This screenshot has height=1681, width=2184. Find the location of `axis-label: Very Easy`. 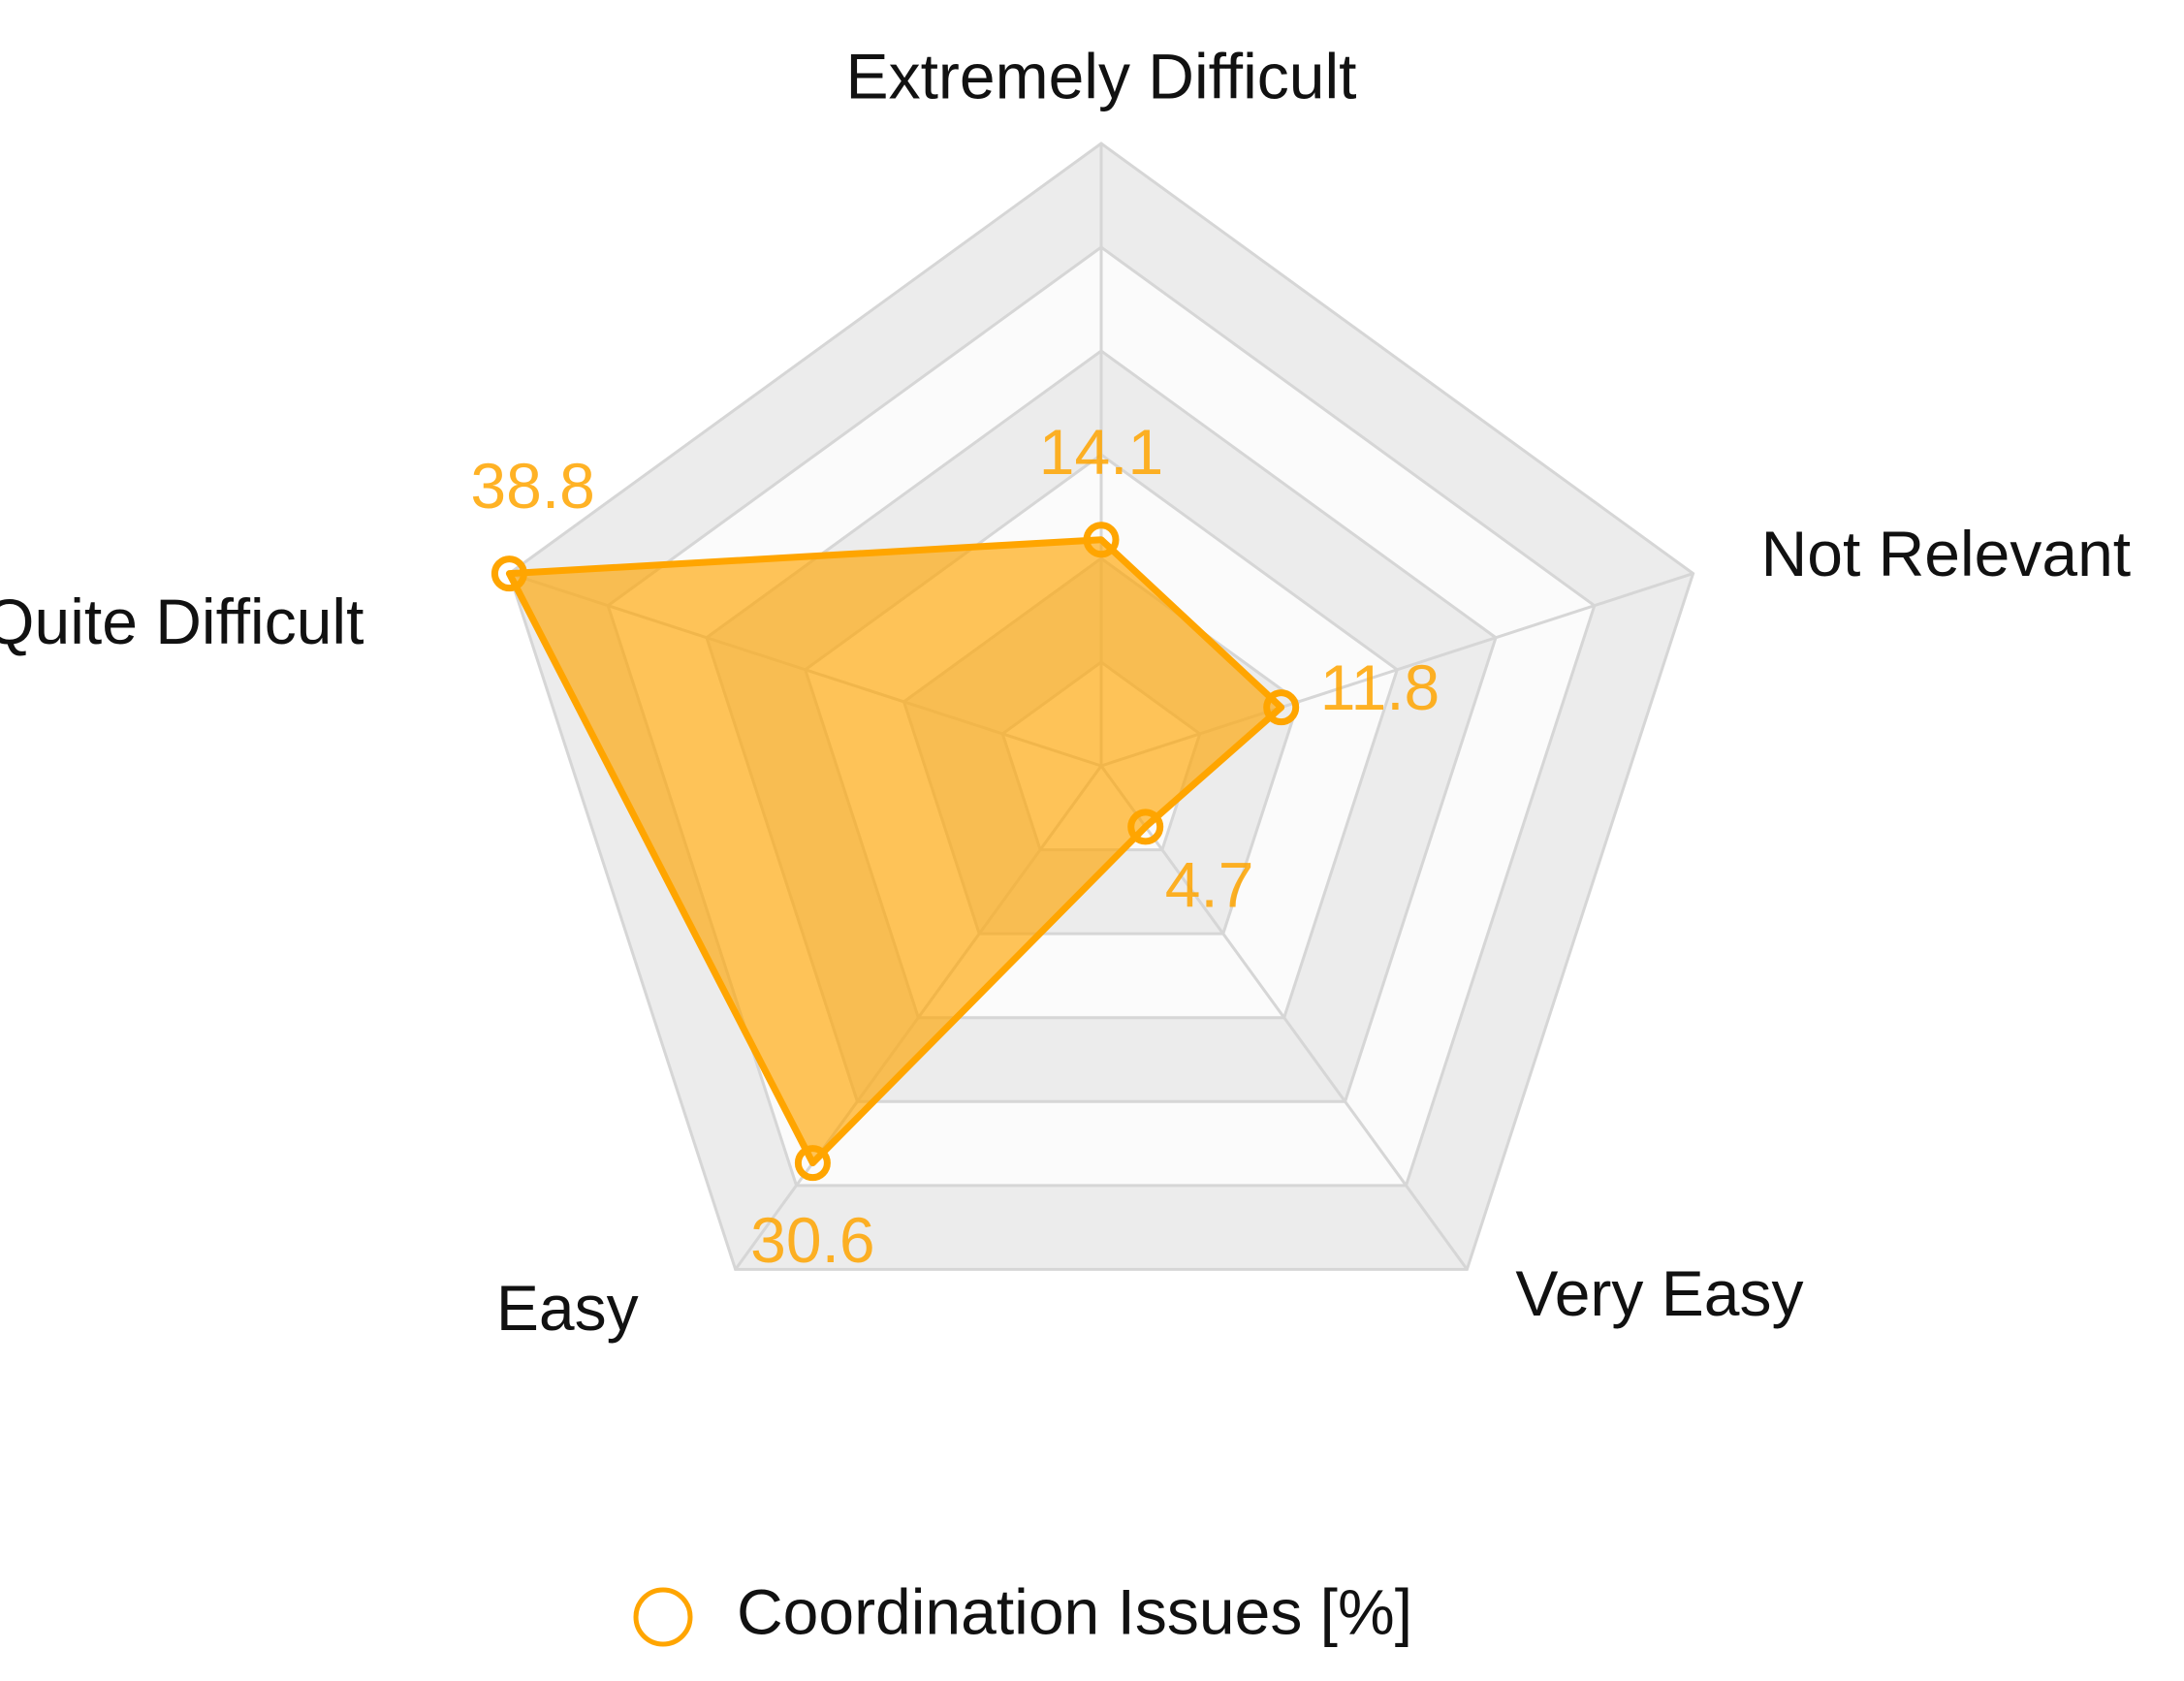

axis-label: Very Easy is located at coordinates (1659, 1293).